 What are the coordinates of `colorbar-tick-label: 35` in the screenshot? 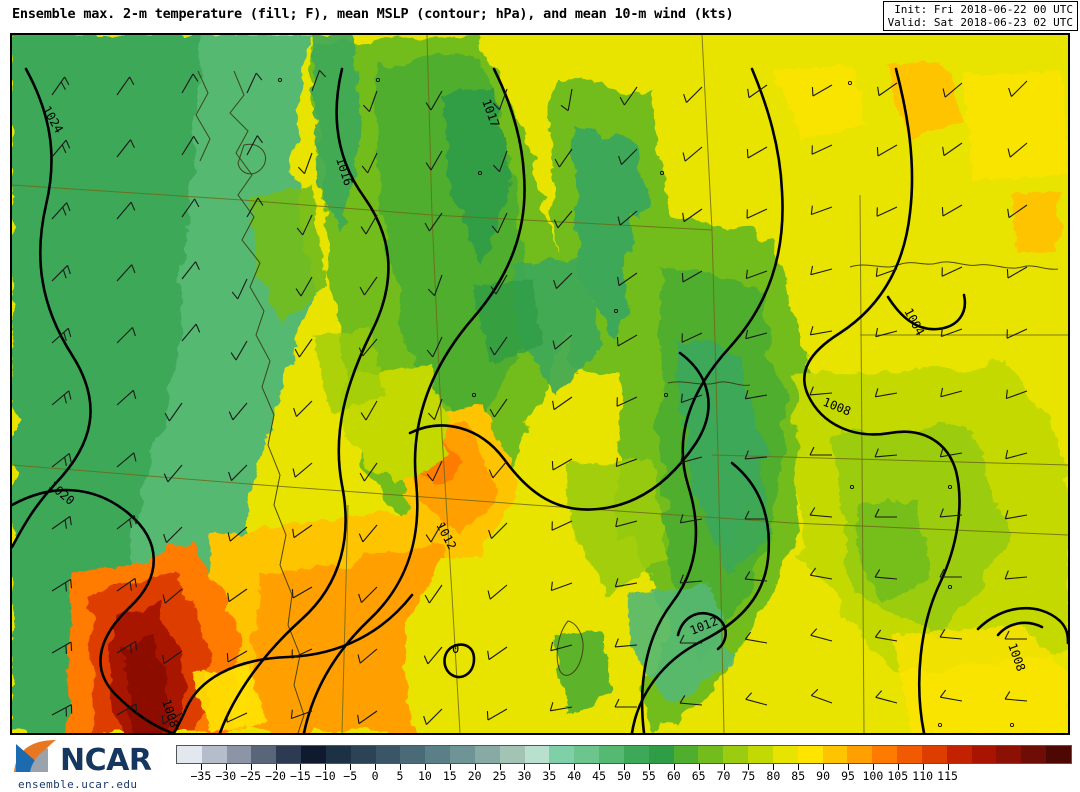 It's located at (549, 776).